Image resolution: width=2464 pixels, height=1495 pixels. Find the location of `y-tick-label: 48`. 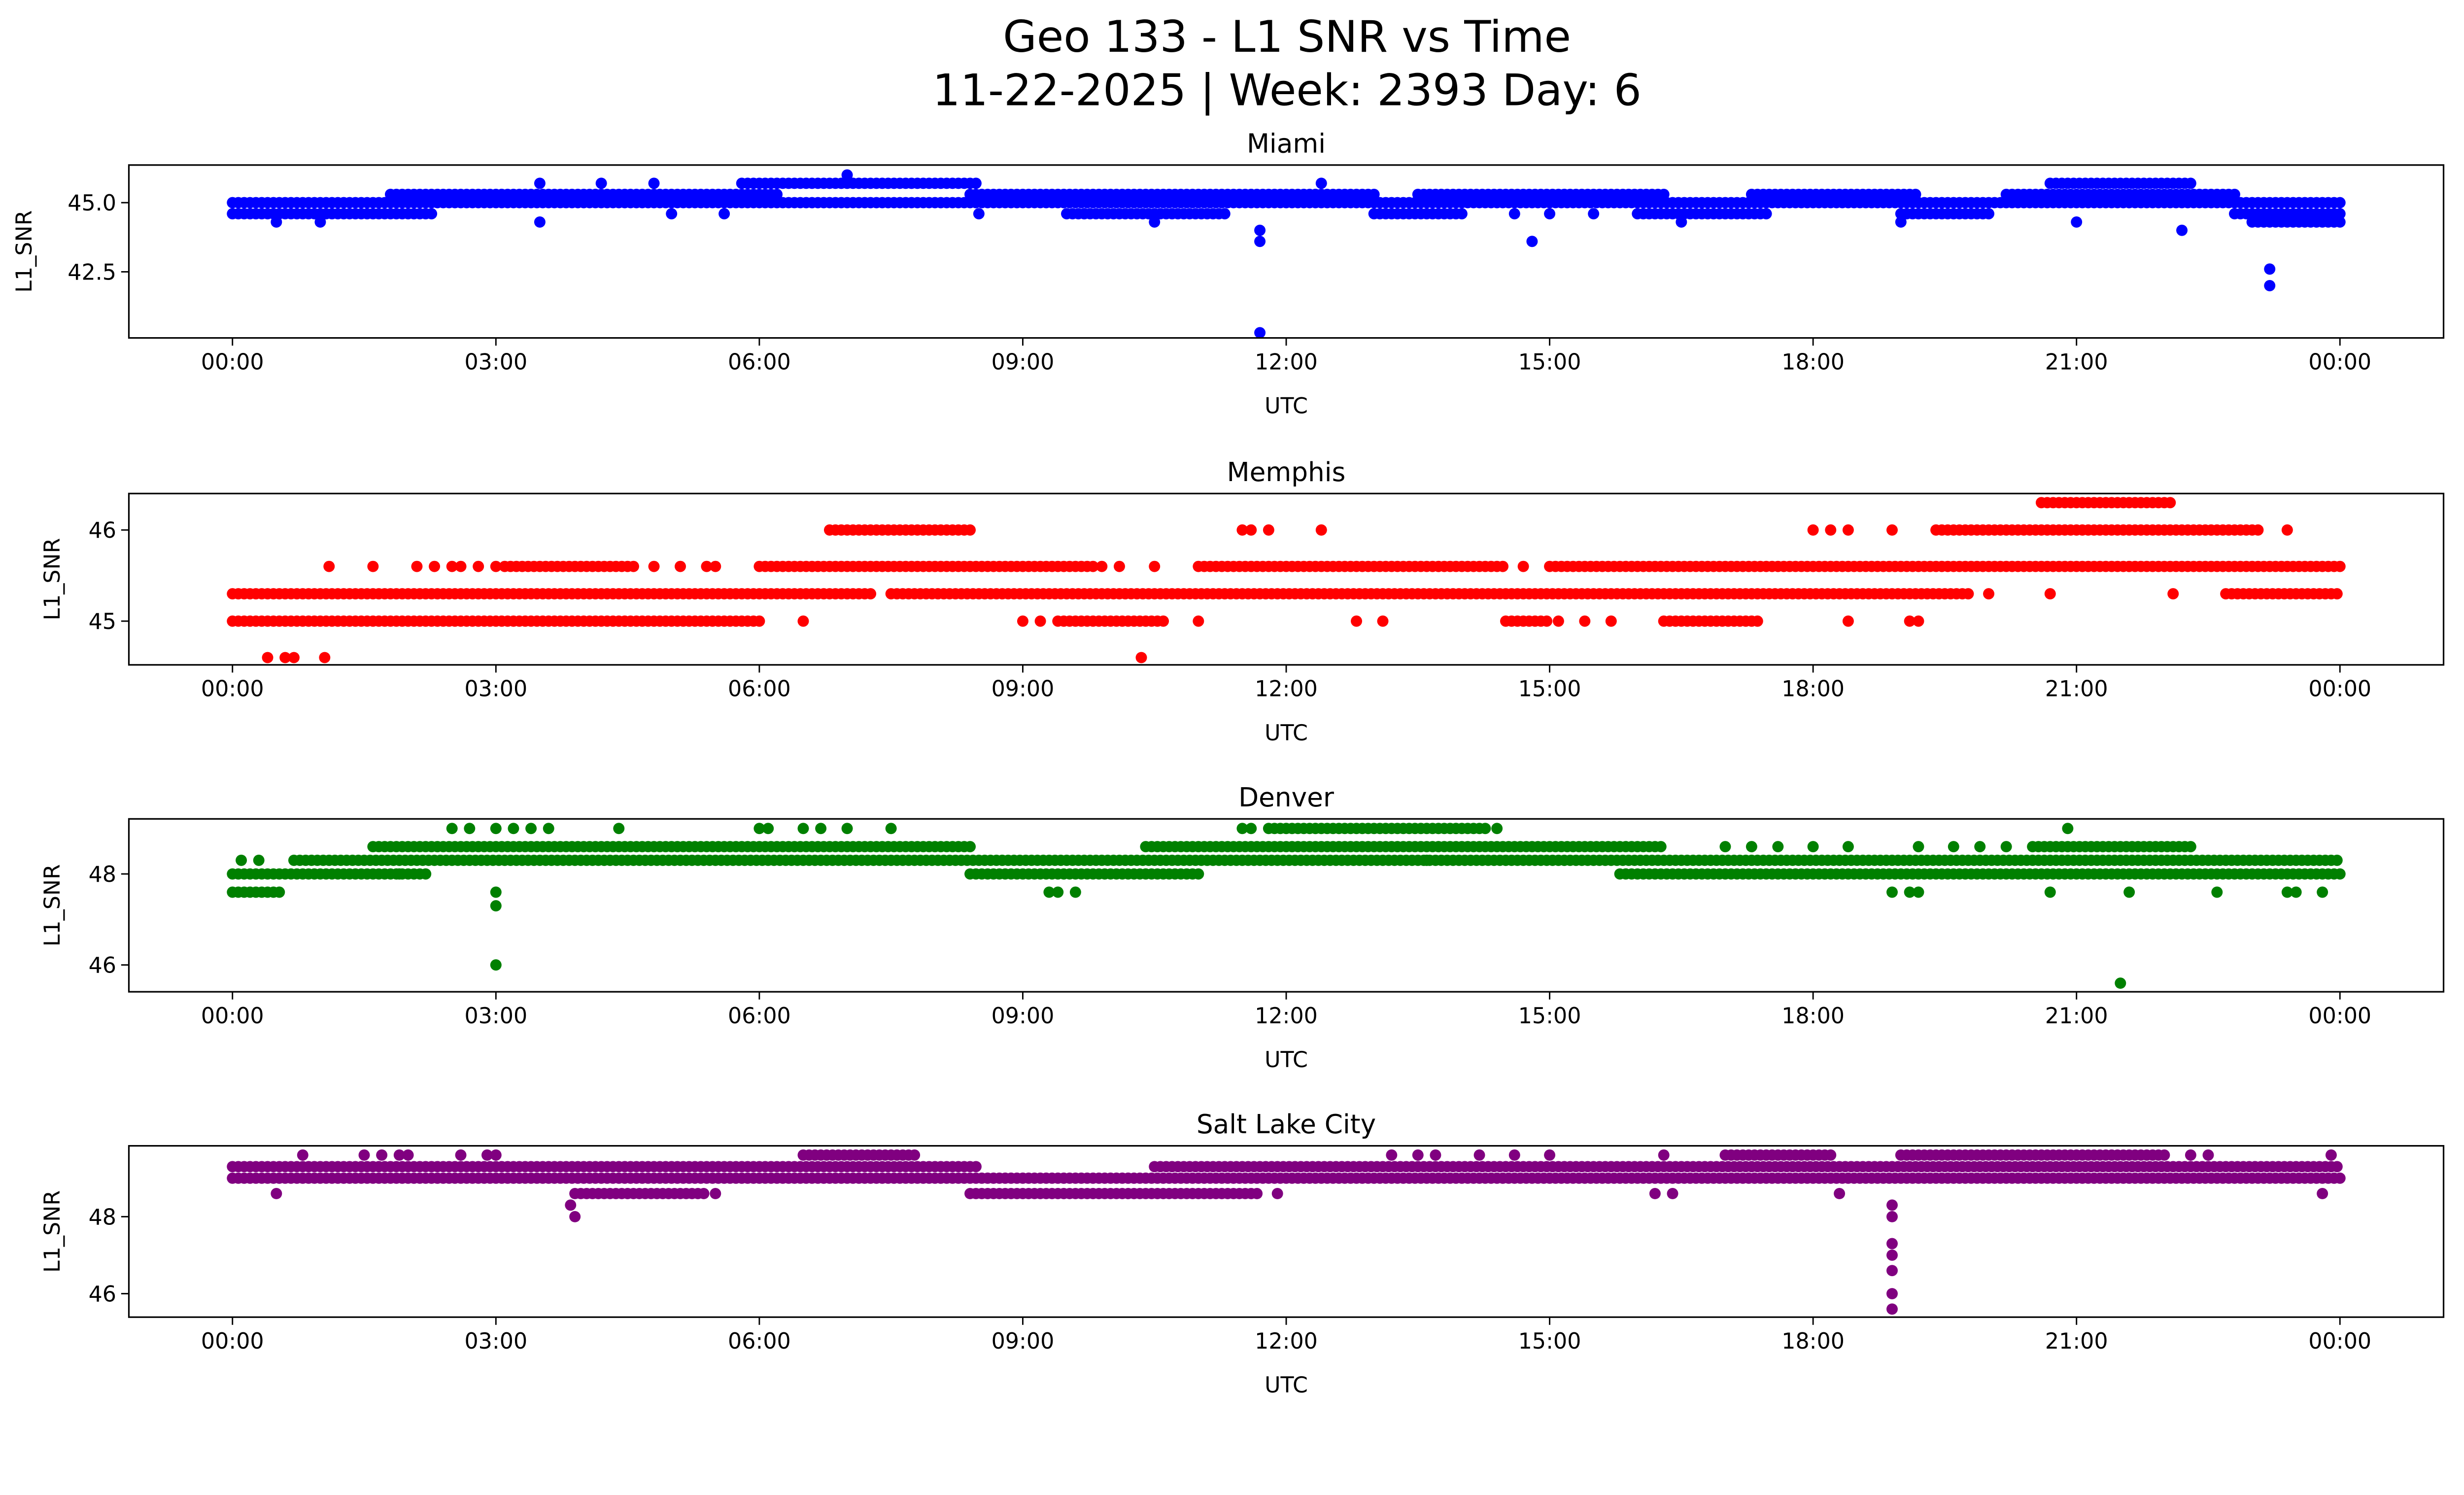

y-tick-label: 48 is located at coordinates (102, 874).